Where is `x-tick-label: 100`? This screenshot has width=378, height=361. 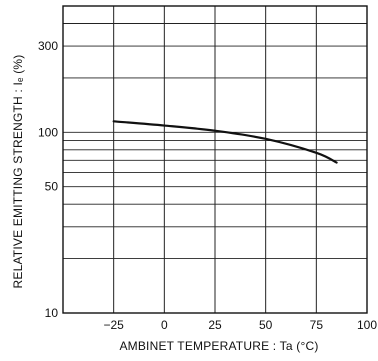 x-tick-label: 100 is located at coordinates (367, 325).